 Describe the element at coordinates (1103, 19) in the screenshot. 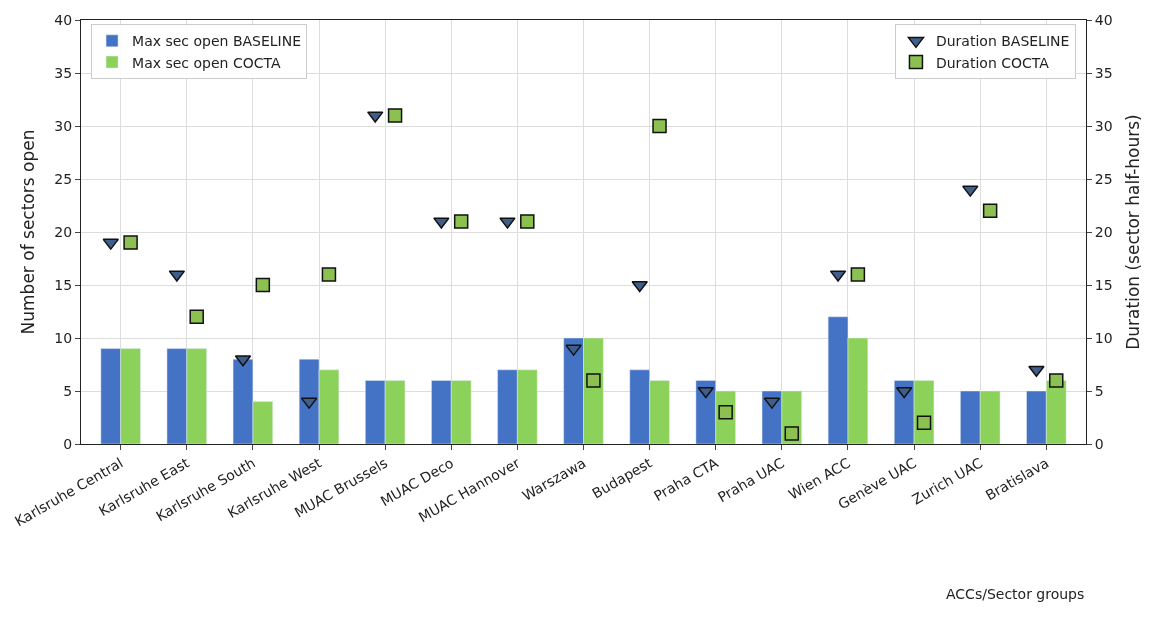

I see `y2-tick-label: 40` at that location.